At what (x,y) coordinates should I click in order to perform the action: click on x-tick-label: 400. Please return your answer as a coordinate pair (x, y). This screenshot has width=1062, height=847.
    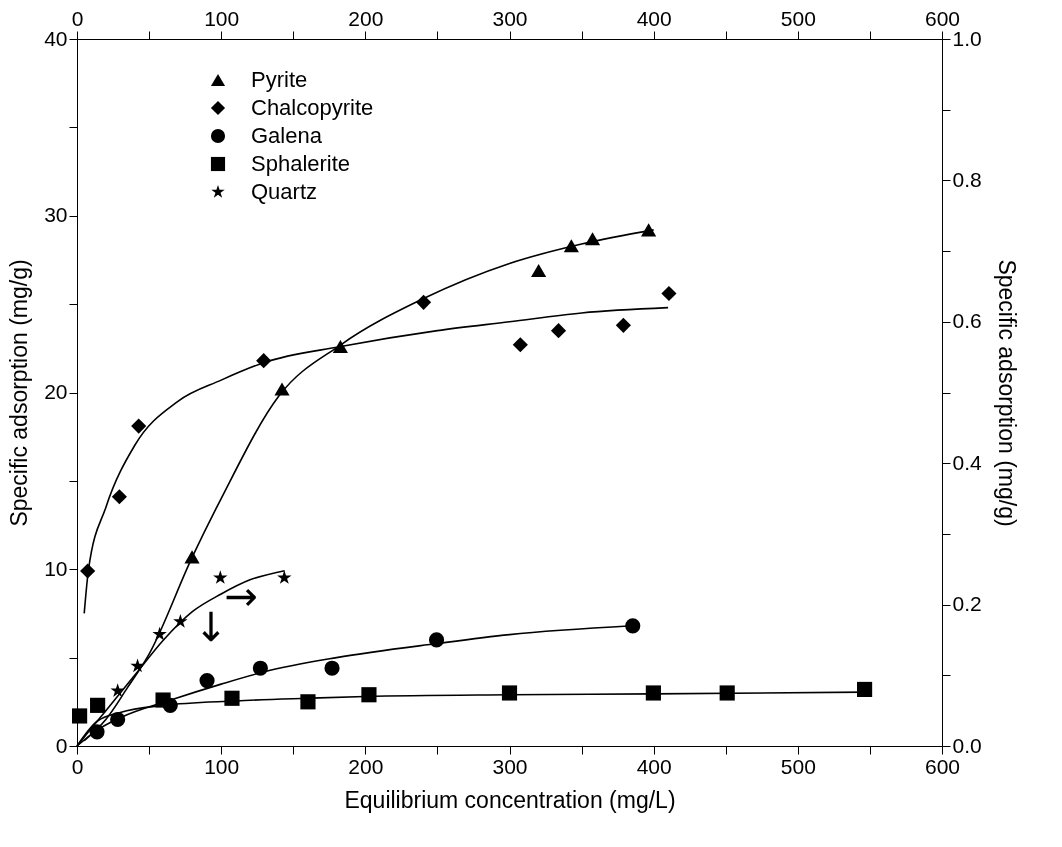
    Looking at the image, I should click on (654, 766).